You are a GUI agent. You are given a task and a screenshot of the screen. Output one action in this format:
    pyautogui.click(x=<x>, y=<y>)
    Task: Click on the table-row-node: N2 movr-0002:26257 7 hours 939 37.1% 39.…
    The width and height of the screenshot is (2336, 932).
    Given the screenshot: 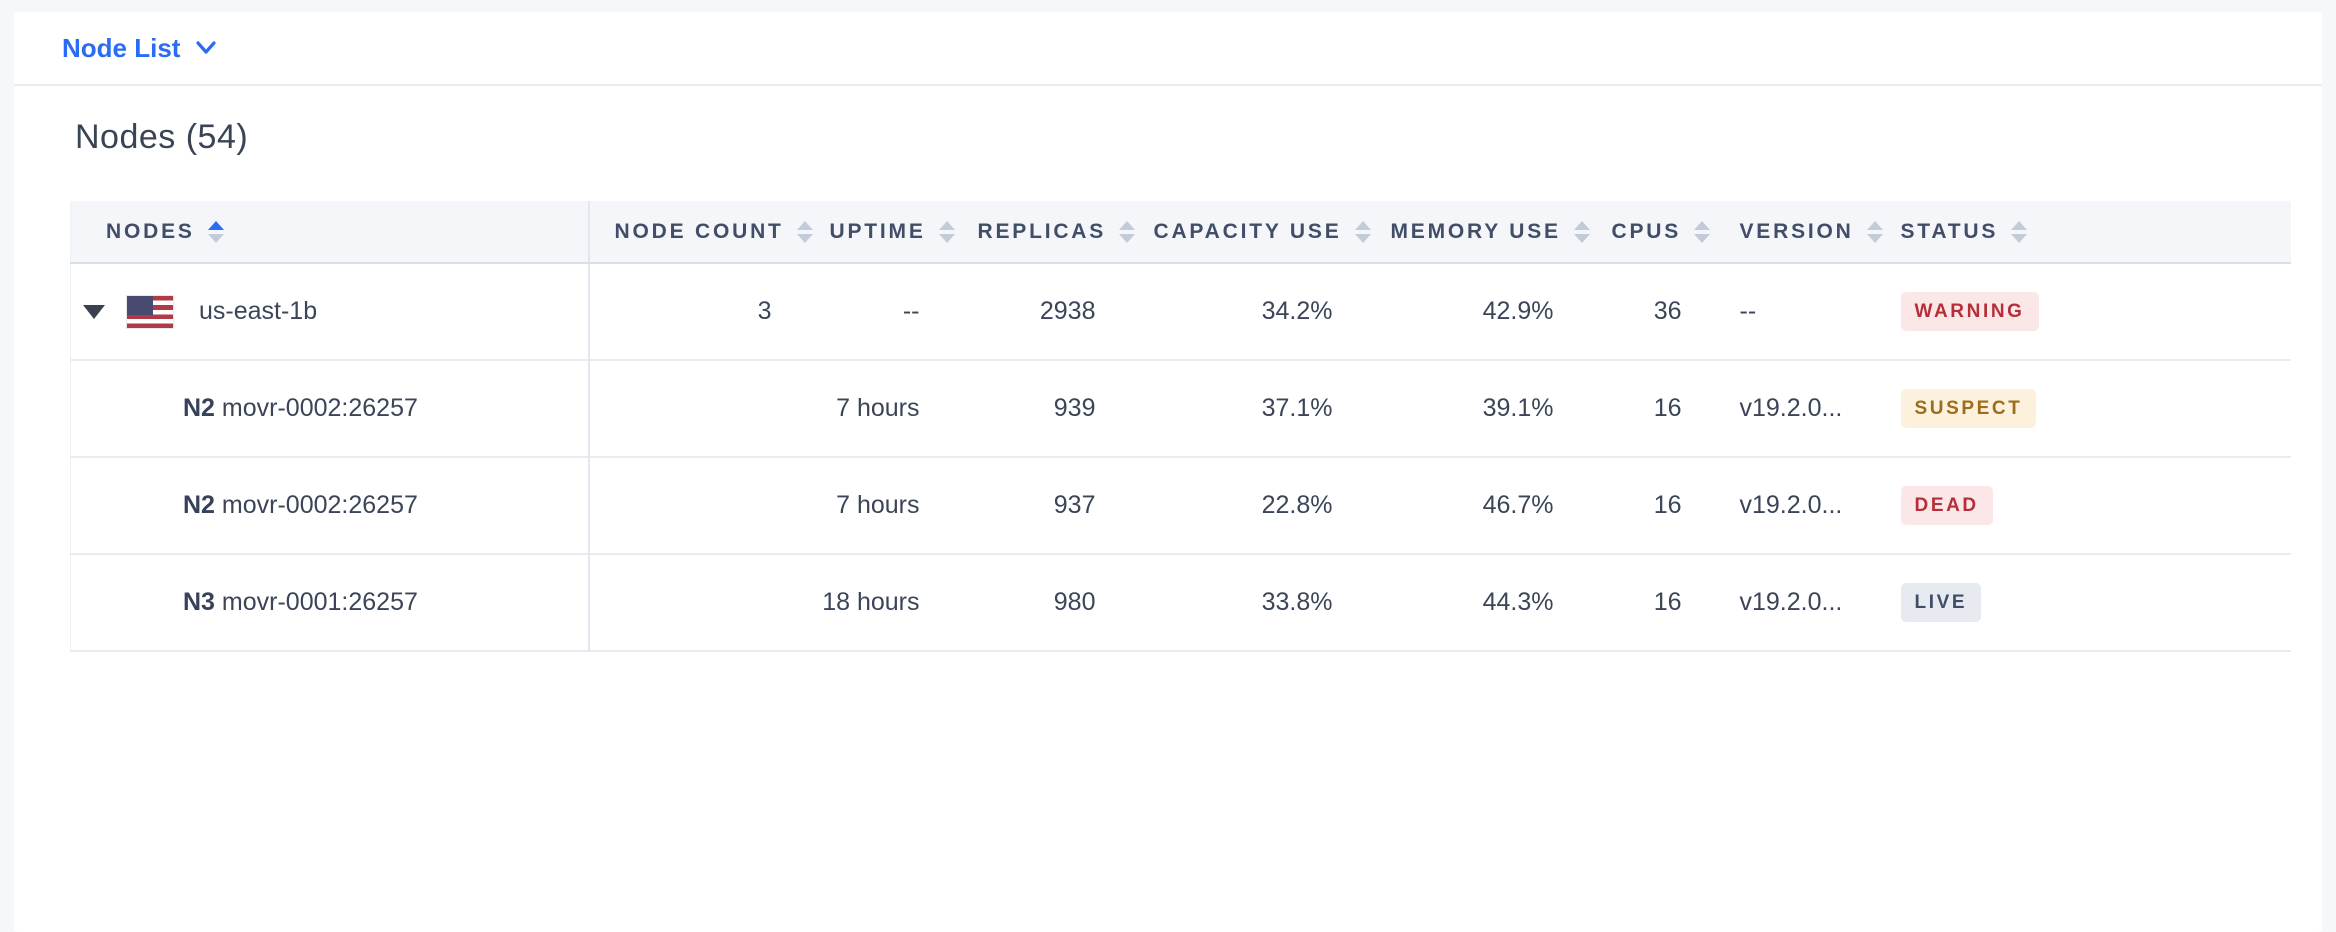 What is the action you would take?
    pyautogui.click(x=1180, y=408)
    